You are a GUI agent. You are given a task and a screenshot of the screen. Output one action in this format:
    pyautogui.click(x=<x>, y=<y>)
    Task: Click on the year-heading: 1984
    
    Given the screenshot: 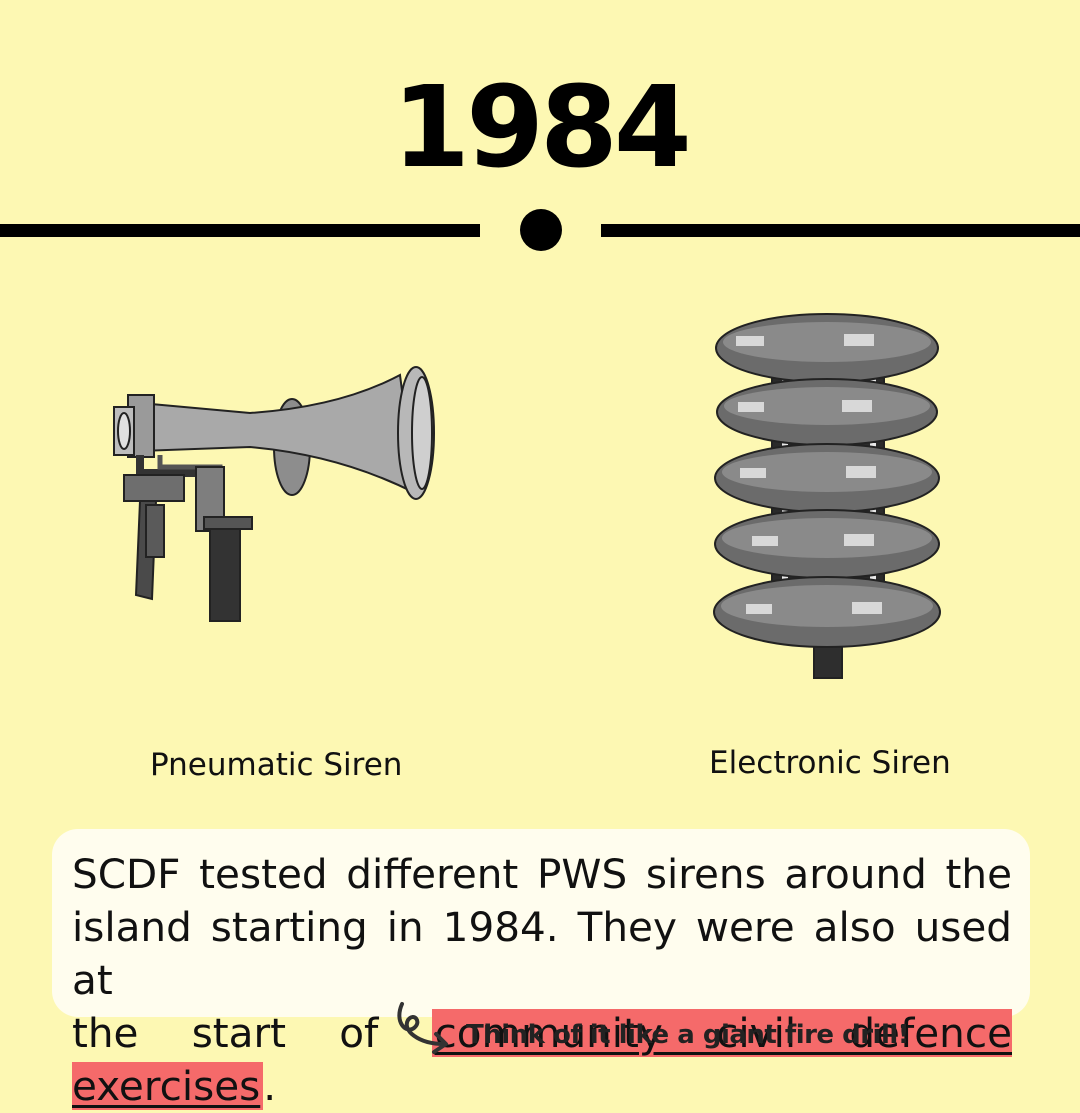 What is the action you would take?
    pyautogui.click(x=540, y=128)
    